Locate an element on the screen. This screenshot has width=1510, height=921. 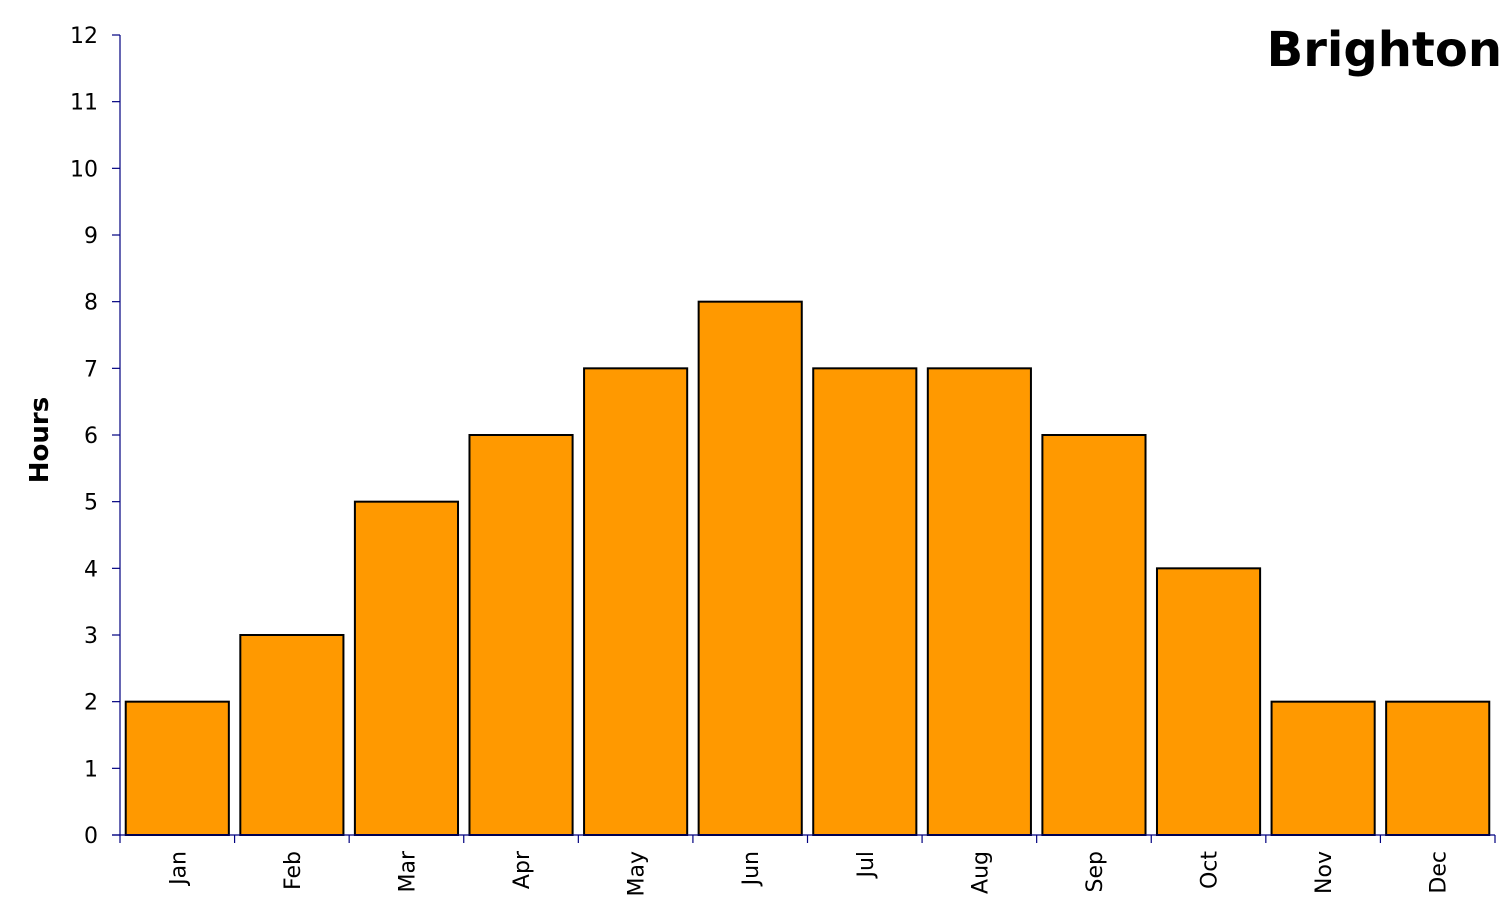
y-tick-label: 10 is located at coordinates (84, 169).